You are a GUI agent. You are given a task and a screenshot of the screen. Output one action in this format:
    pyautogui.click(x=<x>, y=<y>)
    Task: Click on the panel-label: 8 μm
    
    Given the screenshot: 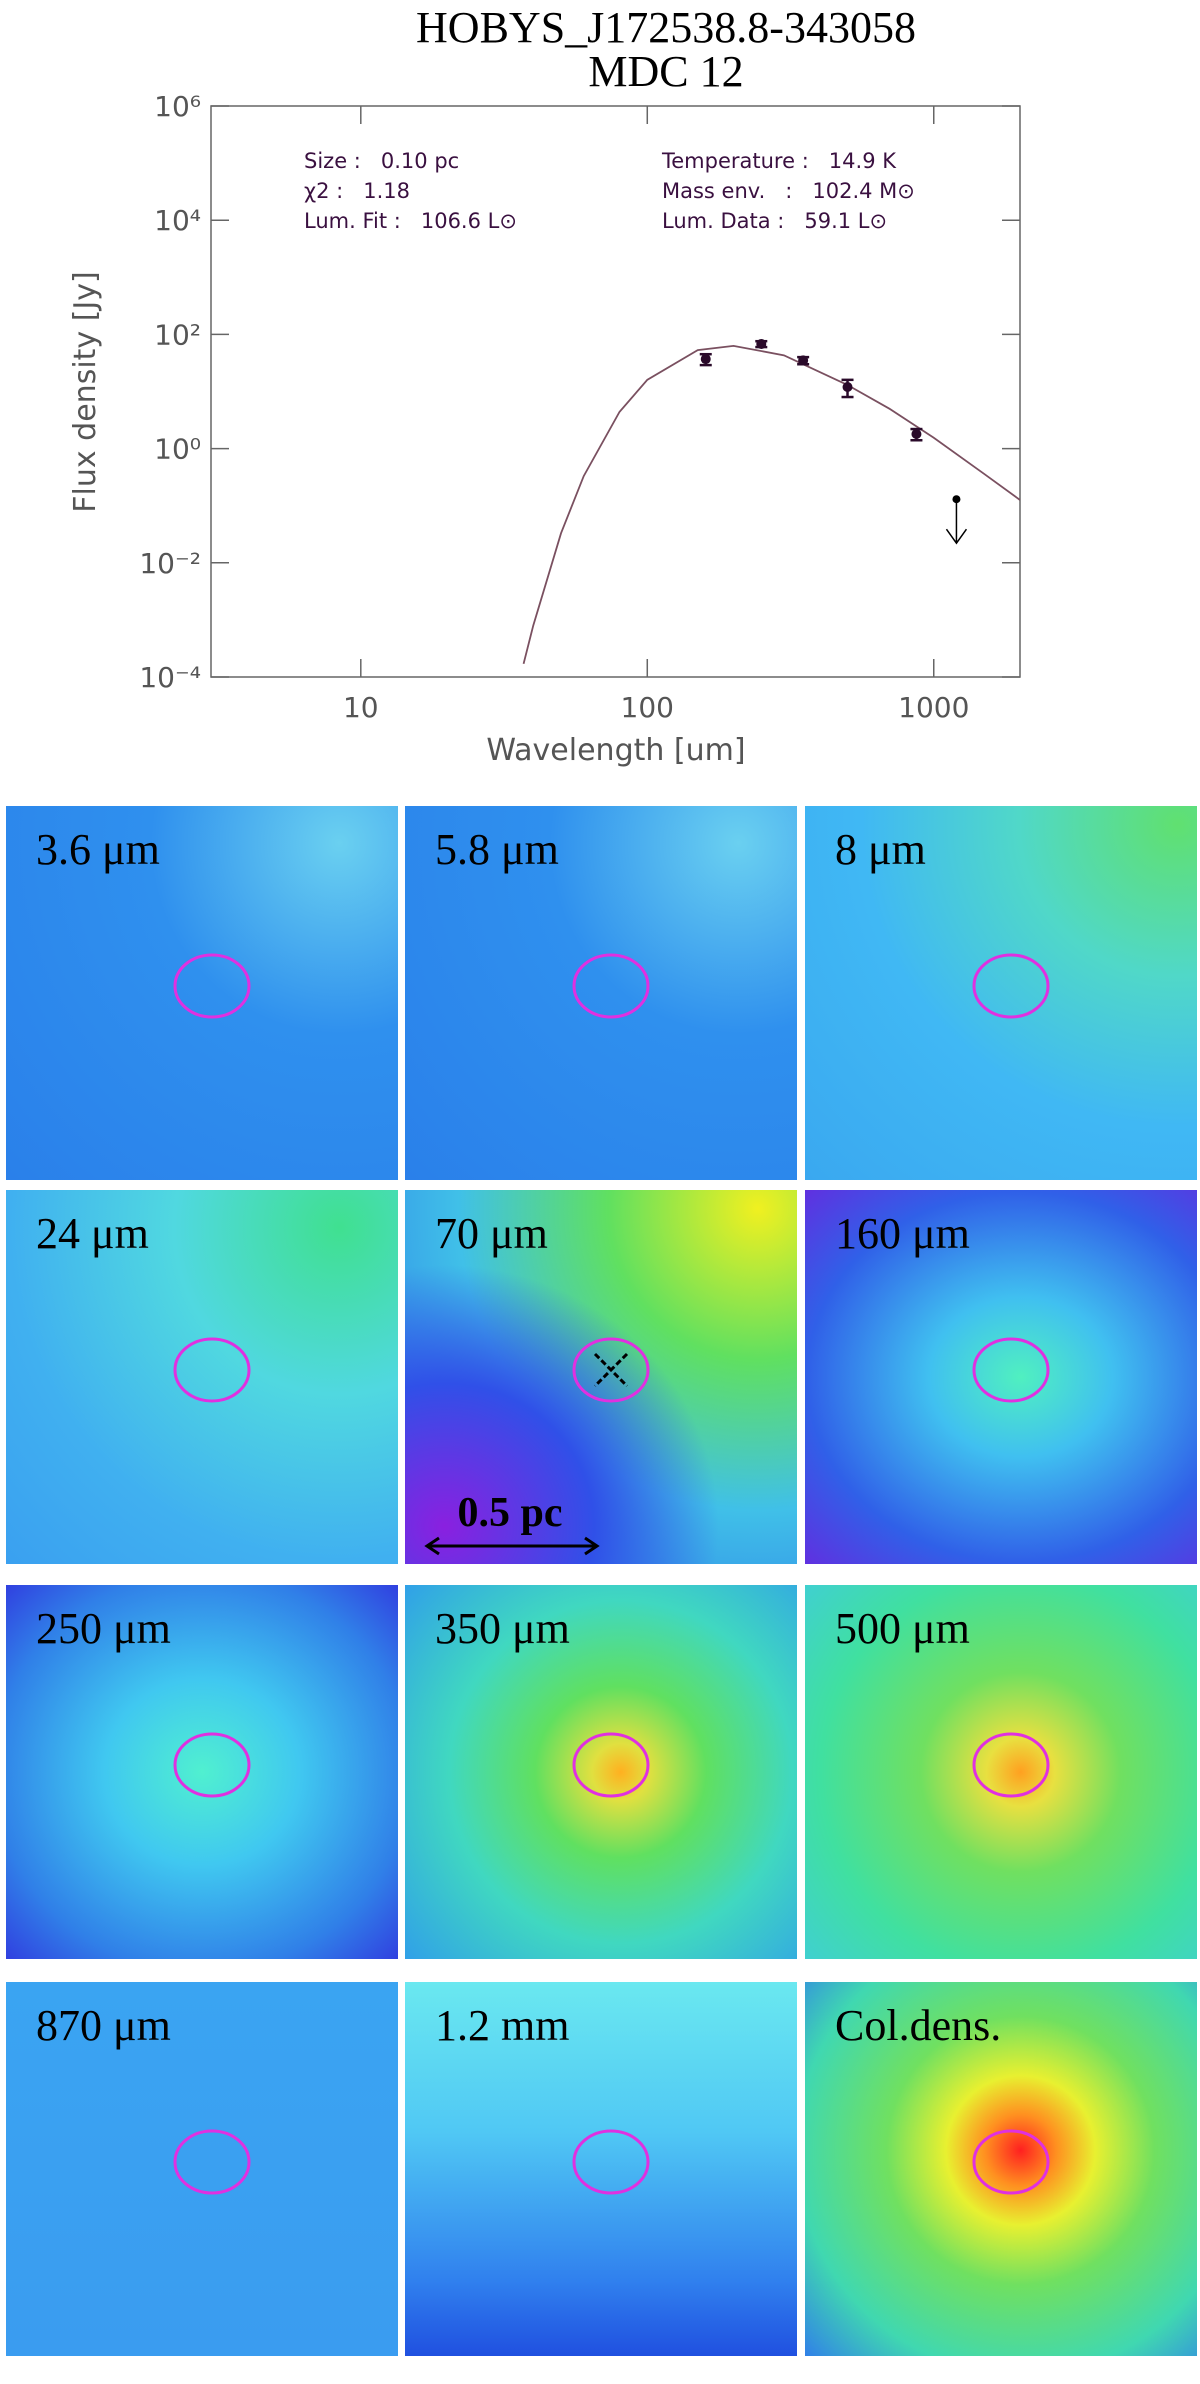 What is the action you would take?
    pyautogui.click(x=880, y=849)
    